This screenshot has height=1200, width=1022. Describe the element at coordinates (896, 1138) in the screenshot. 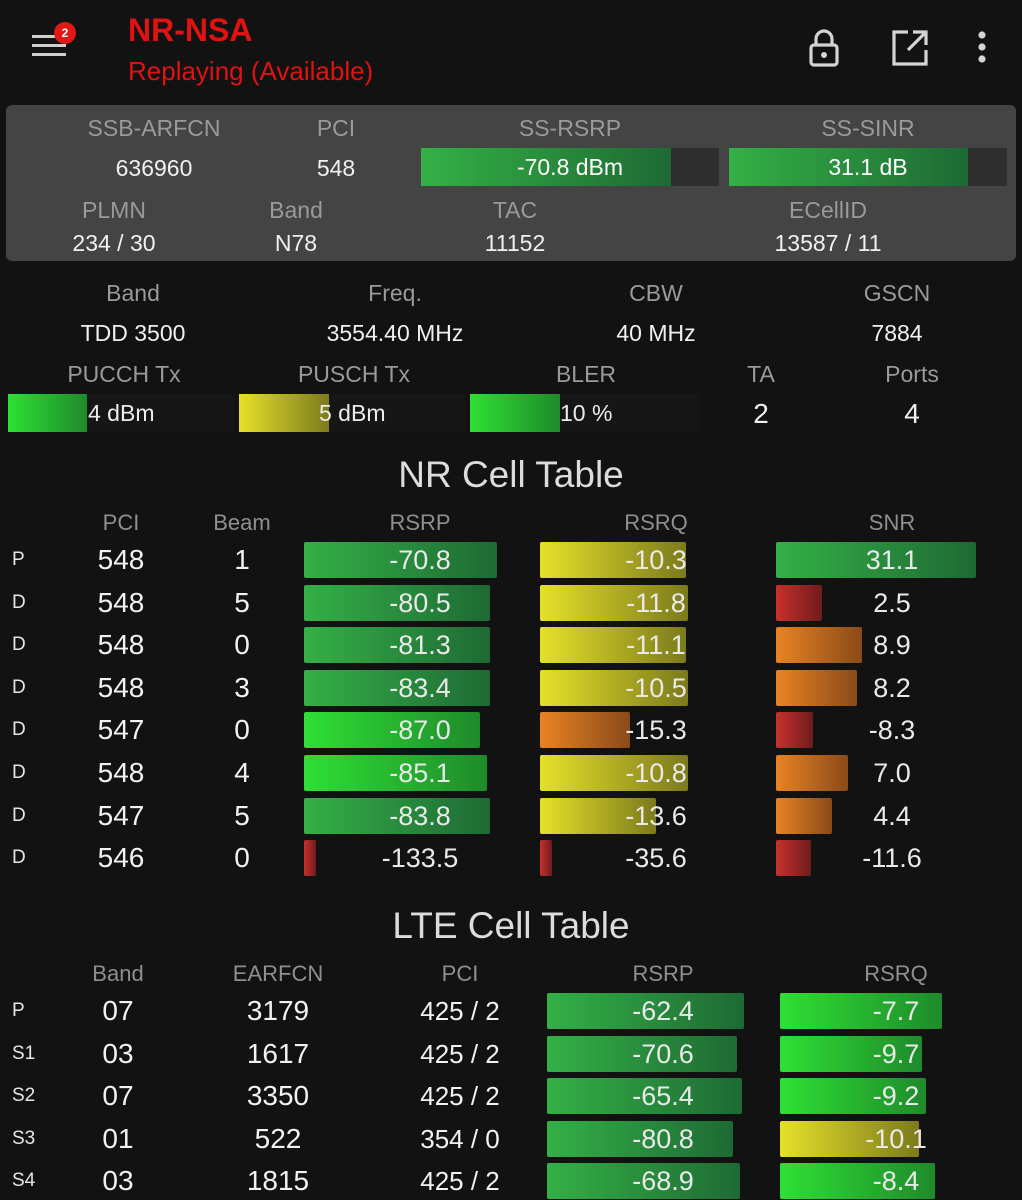

I see `lte-row-rsrq-value: -10.1` at that location.